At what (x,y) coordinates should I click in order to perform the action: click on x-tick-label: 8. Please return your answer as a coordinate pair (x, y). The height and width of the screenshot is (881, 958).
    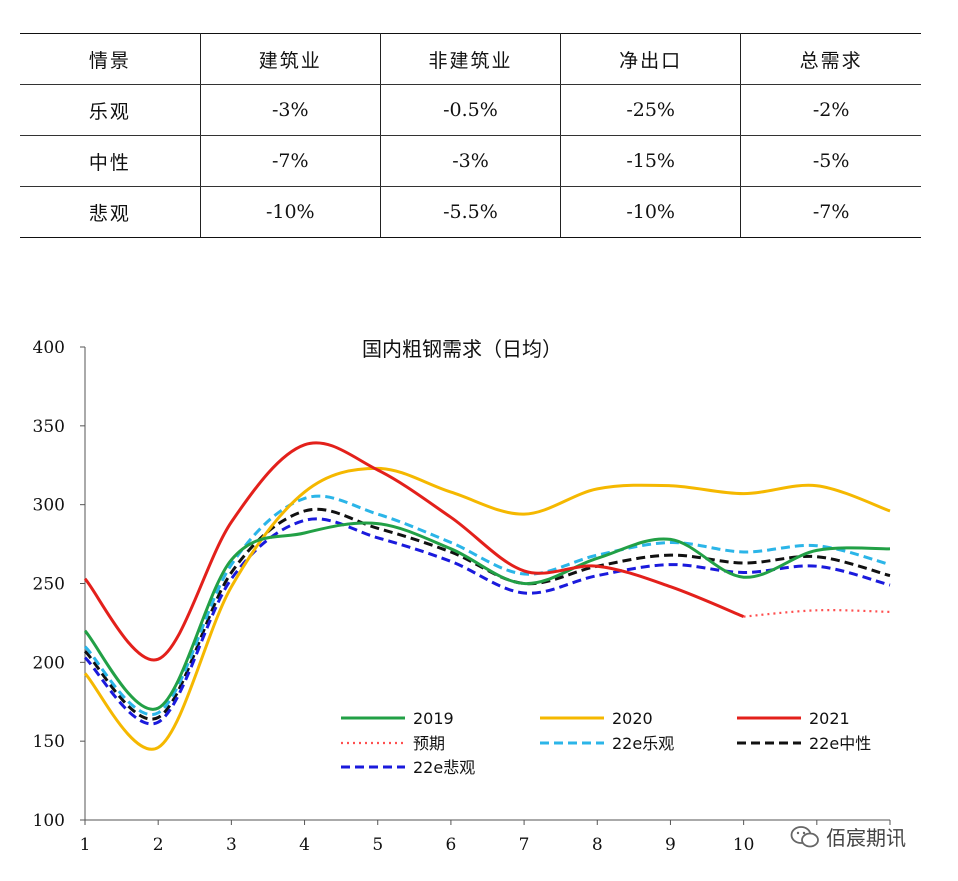
    Looking at the image, I should click on (597, 845).